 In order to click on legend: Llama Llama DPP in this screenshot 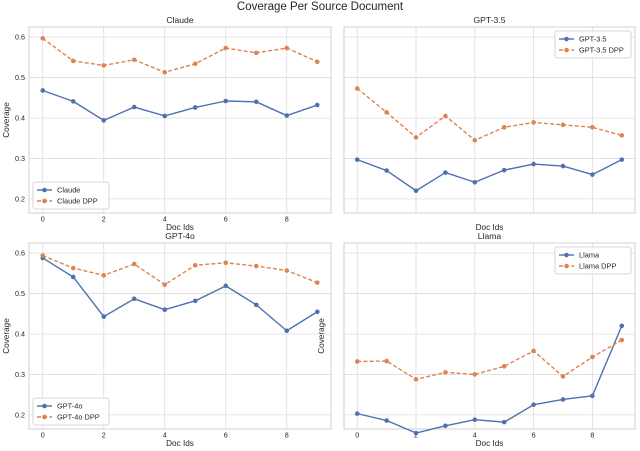, I will do `click(593, 260)`.